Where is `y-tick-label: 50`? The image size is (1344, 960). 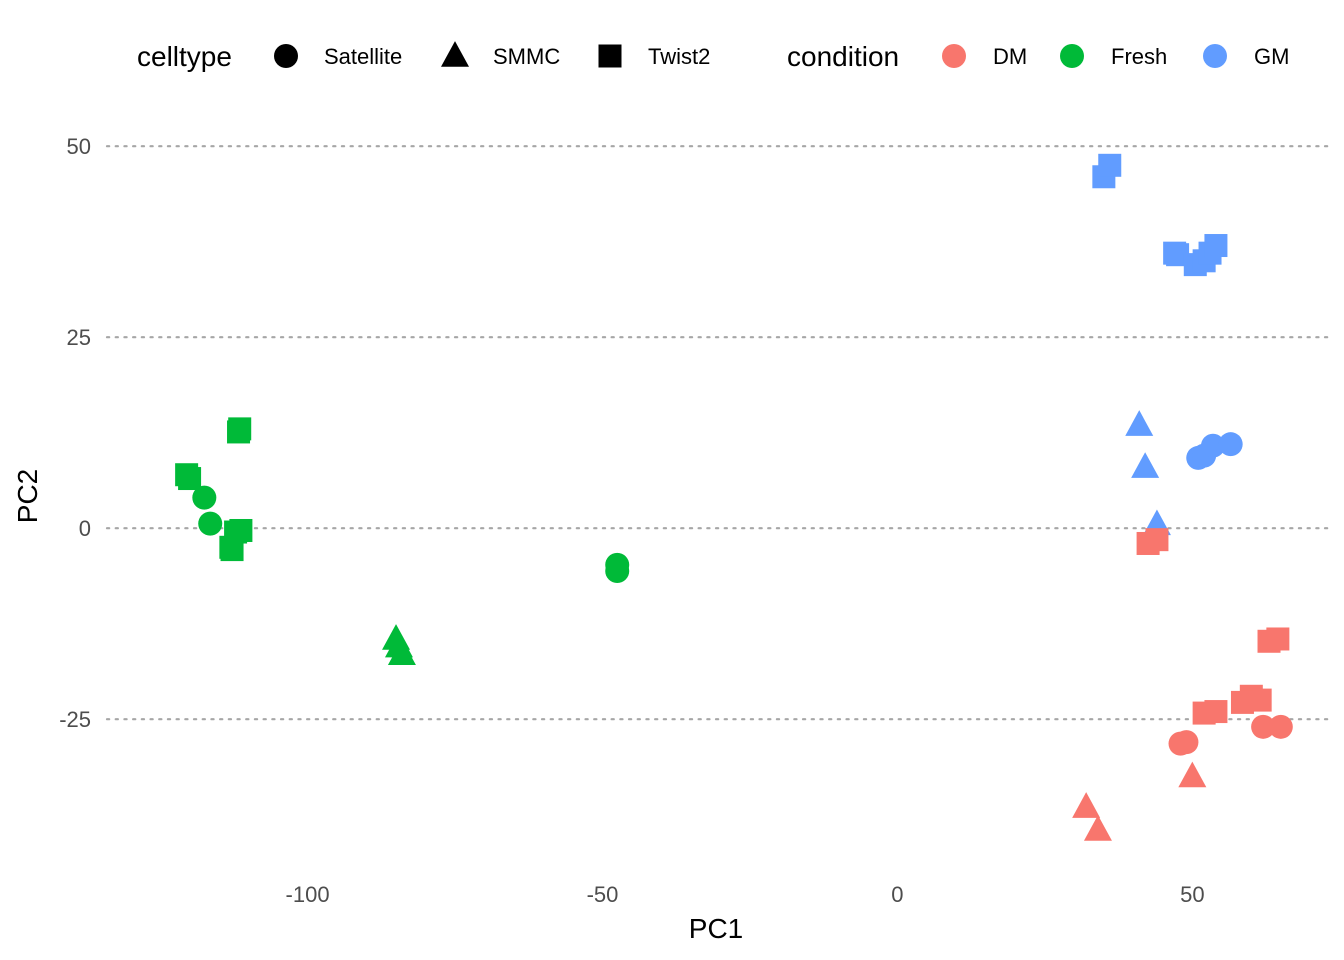 y-tick-label: 50 is located at coordinates (79, 146).